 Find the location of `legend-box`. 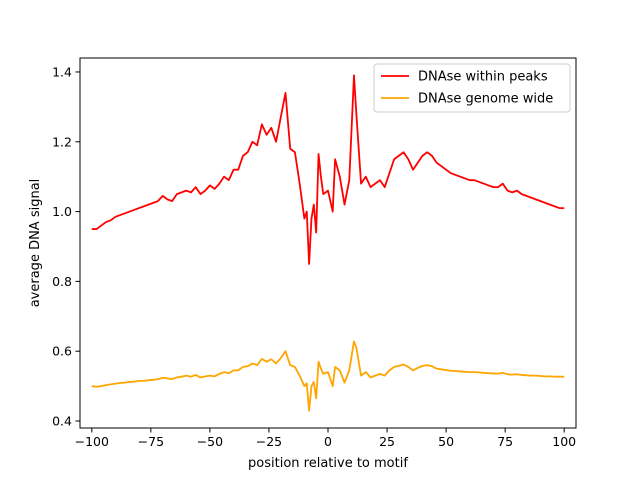

legend-box is located at coordinates (472, 88).